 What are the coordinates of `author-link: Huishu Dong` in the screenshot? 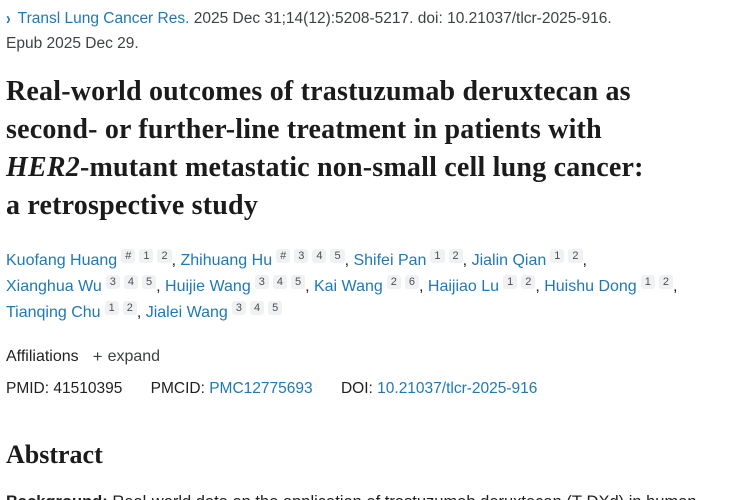 It's located at (590, 286).